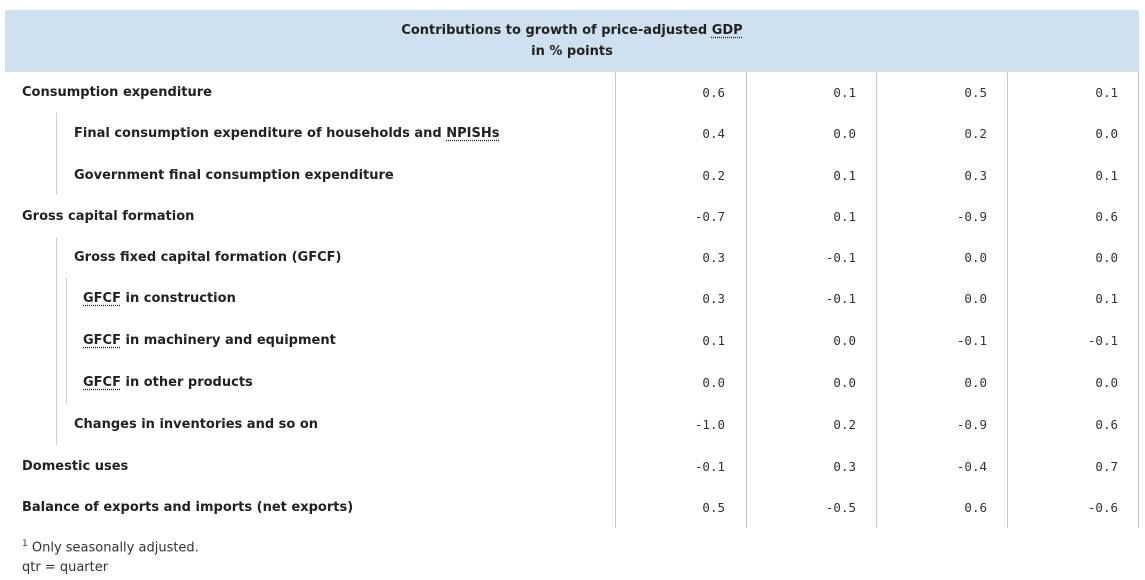 This screenshot has width=1145, height=580. I want to click on row-label-text: in construction, so click(178, 298).